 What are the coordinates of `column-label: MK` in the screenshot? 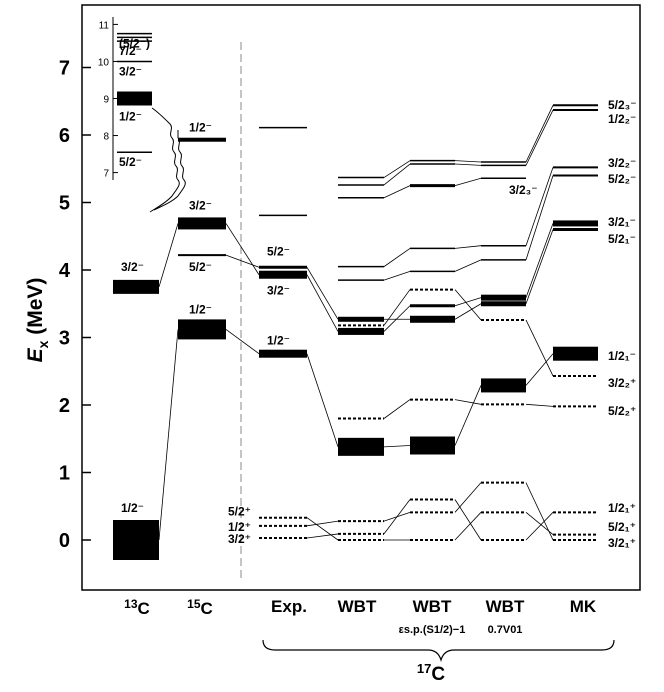 It's located at (583, 606).